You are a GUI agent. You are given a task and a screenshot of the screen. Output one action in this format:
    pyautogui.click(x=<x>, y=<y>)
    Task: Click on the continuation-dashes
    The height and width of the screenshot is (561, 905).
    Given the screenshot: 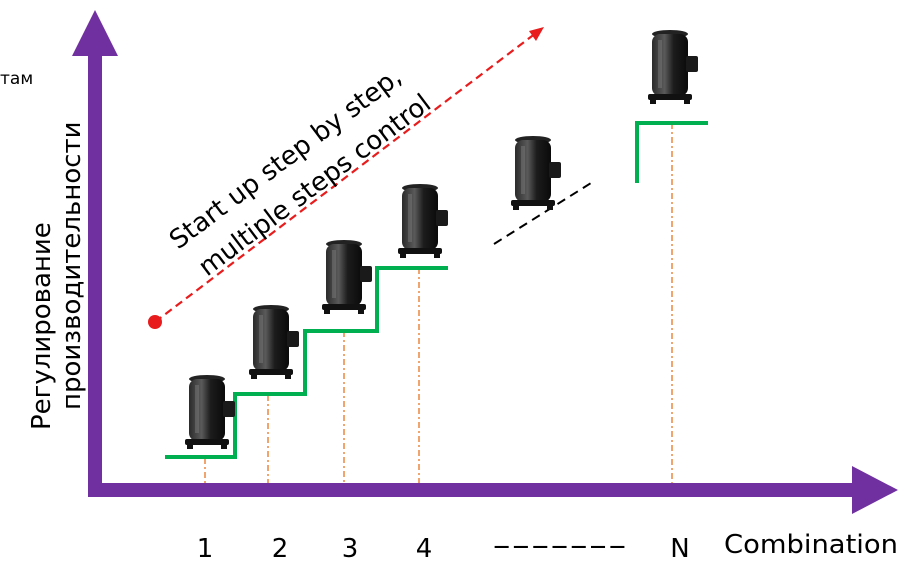 What is the action you would take?
    pyautogui.click(x=542, y=213)
    